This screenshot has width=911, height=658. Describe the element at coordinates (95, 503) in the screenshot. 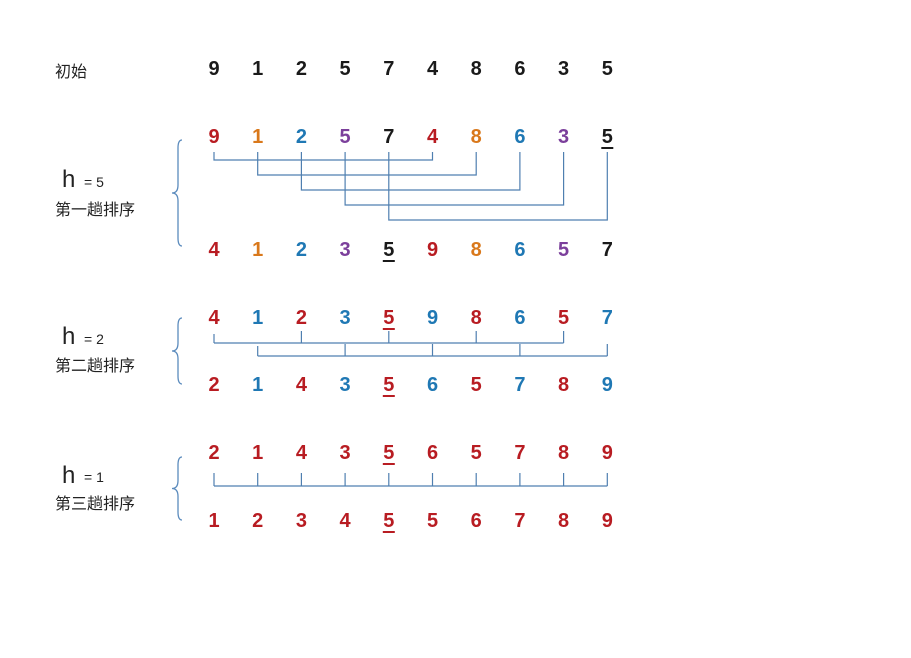

I see `pass3-label: 第三趟排序` at that location.